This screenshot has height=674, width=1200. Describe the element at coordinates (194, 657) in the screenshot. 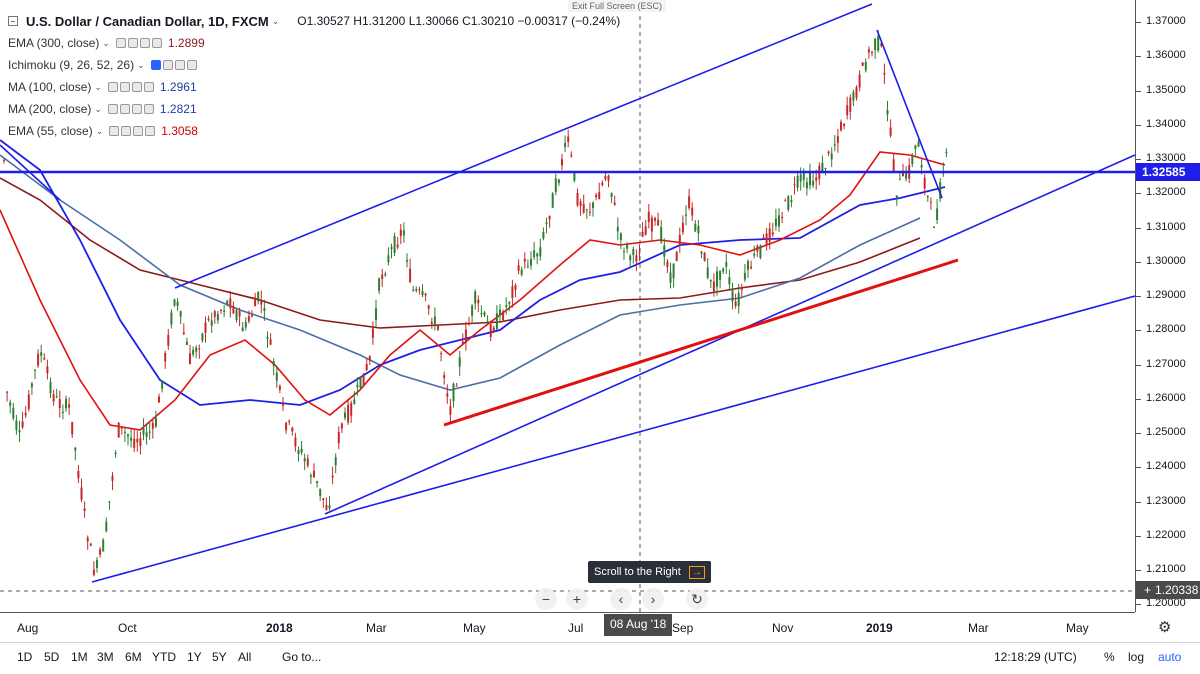

I see `range-button-1y: 1Y` at that location.